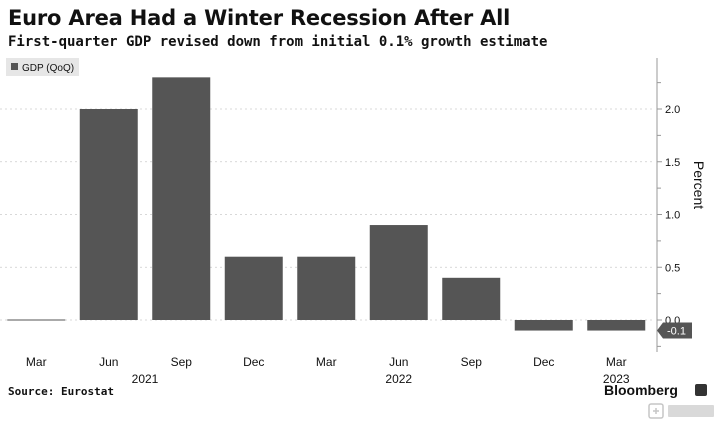  I want to click on y-axis-title: Percent, so click(699, 185).